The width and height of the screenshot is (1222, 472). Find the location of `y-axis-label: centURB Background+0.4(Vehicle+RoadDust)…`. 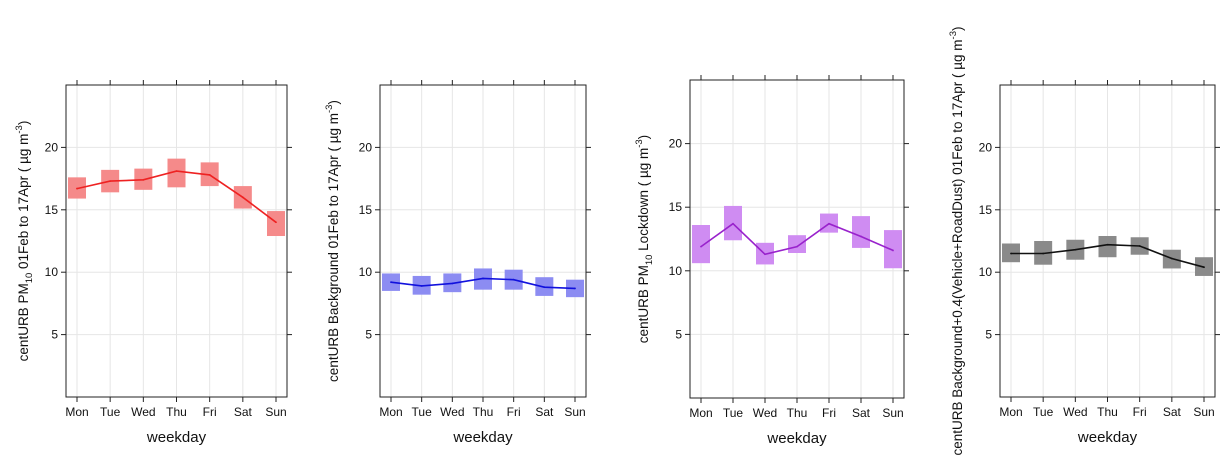

y-axis-label: centURB Background+0.4(Vehicle+RoadDust)… is located at coordinates (956, 241).